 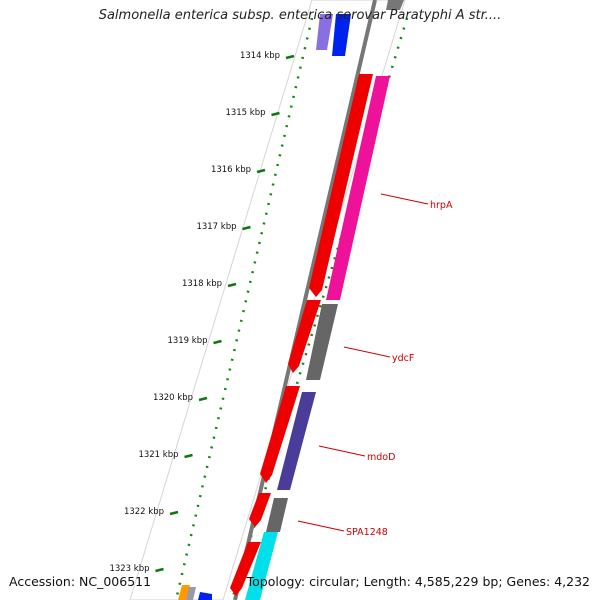 I want to click on kbp-tick-label: 1319 kbp, so click(x=187, y=341).